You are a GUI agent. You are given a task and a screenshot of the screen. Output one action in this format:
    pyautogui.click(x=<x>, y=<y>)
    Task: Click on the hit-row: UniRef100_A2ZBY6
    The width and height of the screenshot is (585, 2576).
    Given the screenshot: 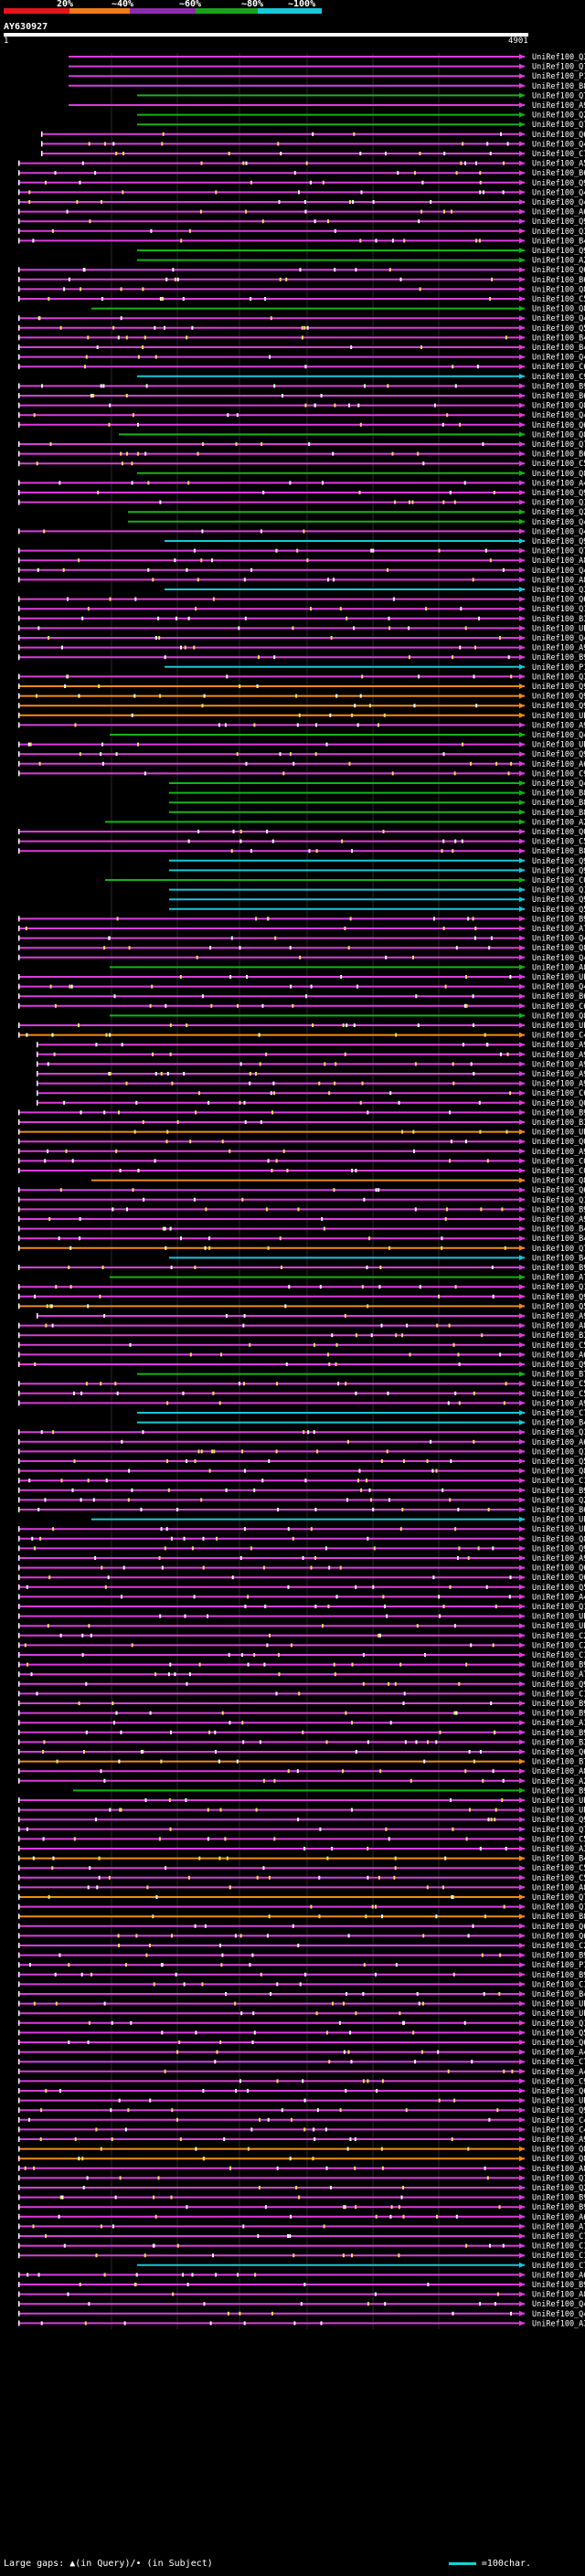 What is the action you would take?
    pyautogui.click(x=361, y=261)
    